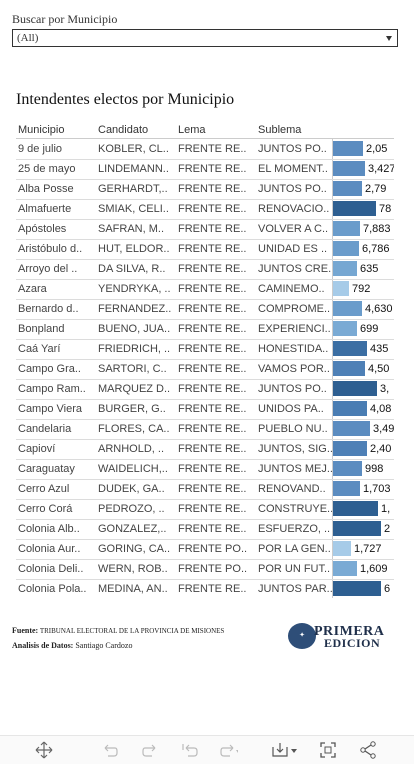 Image resolution: width=414 pixels, height=765 pixels. I want to click on cell-municipio: Apóstoles, so click(42, 229).